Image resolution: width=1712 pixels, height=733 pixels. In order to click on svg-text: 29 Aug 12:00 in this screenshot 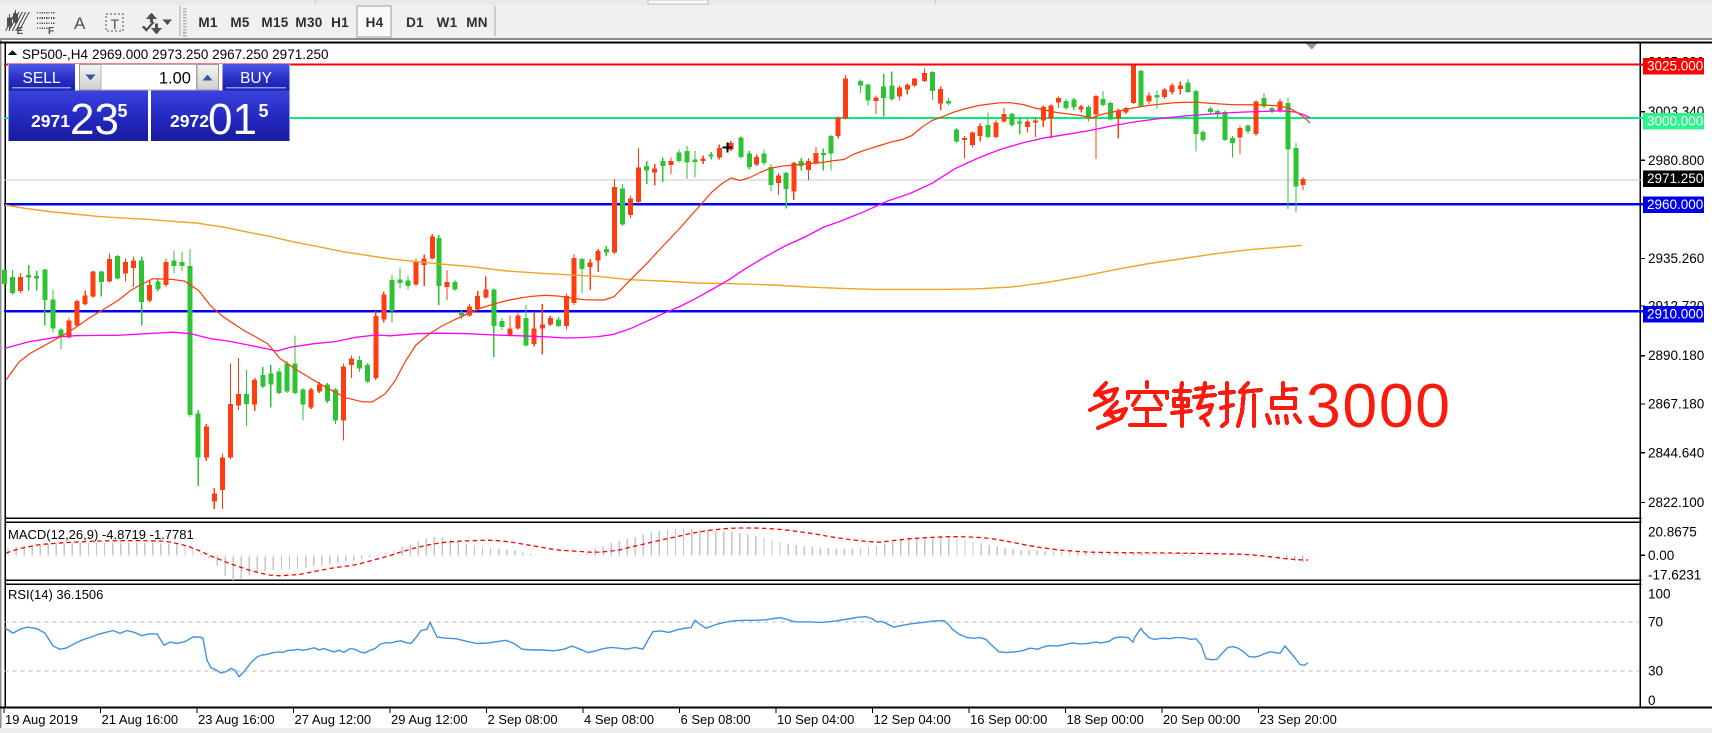, I will do `click(429, 719)`.